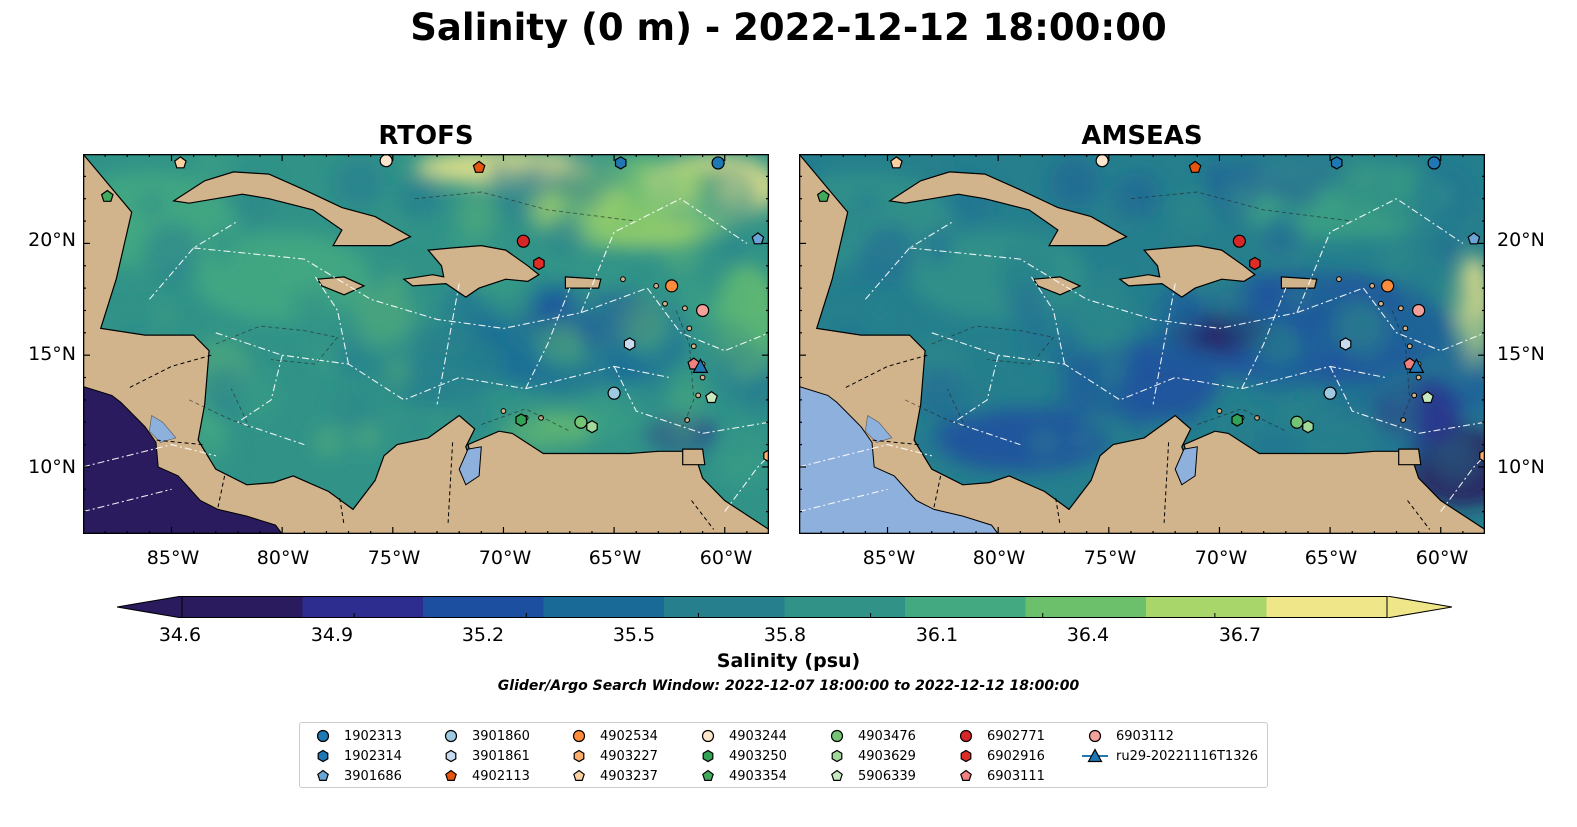 The image size is (1577, 827). Describe the element at coordinates (471, 271) in the screenshot. I see `hispaniola-island` at that location.